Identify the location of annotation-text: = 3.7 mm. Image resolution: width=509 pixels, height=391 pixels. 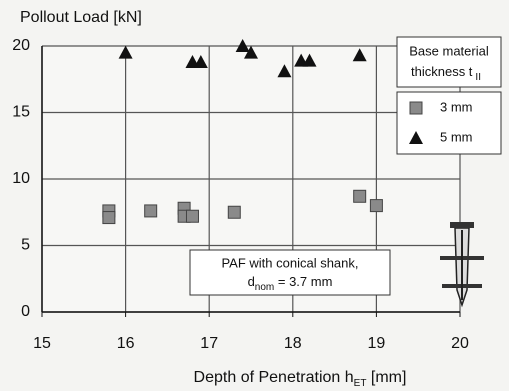
(303, 281).